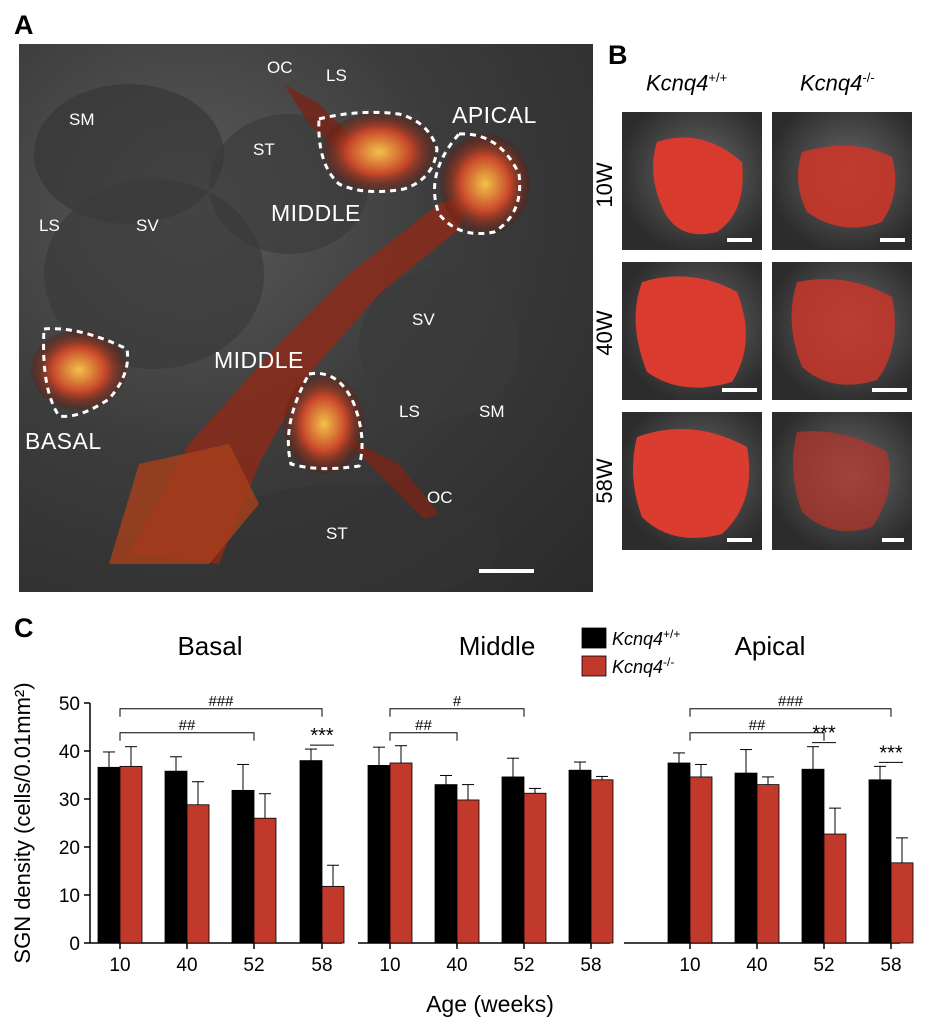 The image size is (938, 1028). I want to click on ganglion-wt-10w, so click(698, 186).